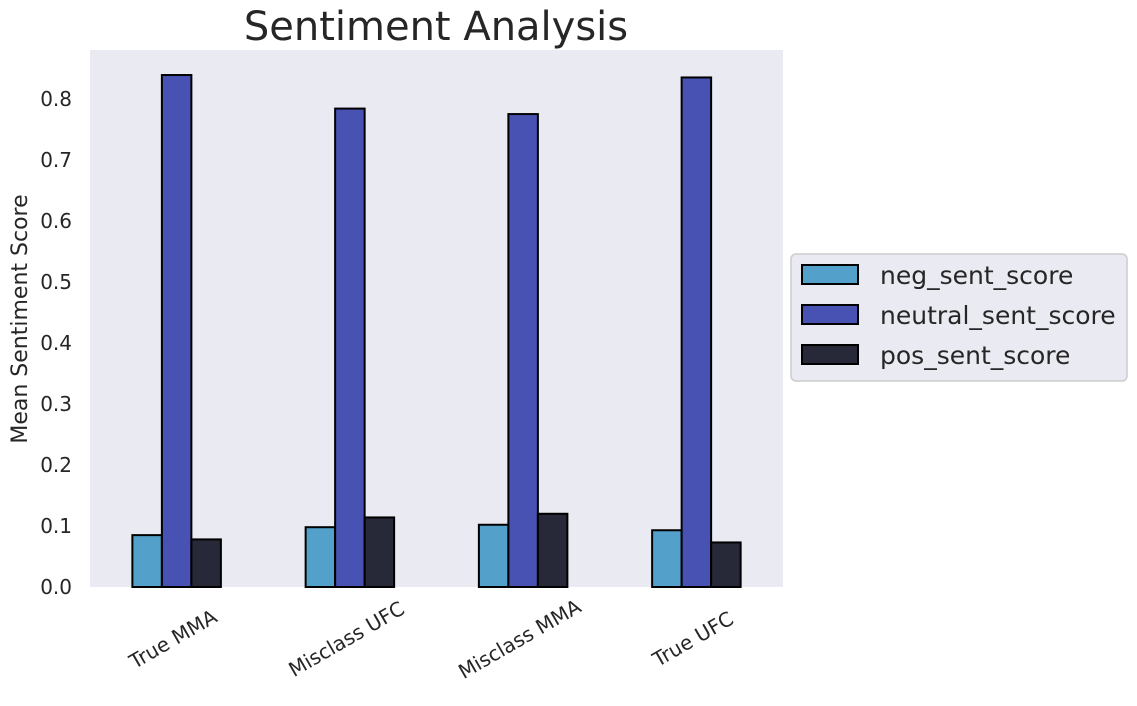 The width and height of the screenshot is (1137, 706). I want to click on legend-swatch-pos_sent_score, so click(830, 354).